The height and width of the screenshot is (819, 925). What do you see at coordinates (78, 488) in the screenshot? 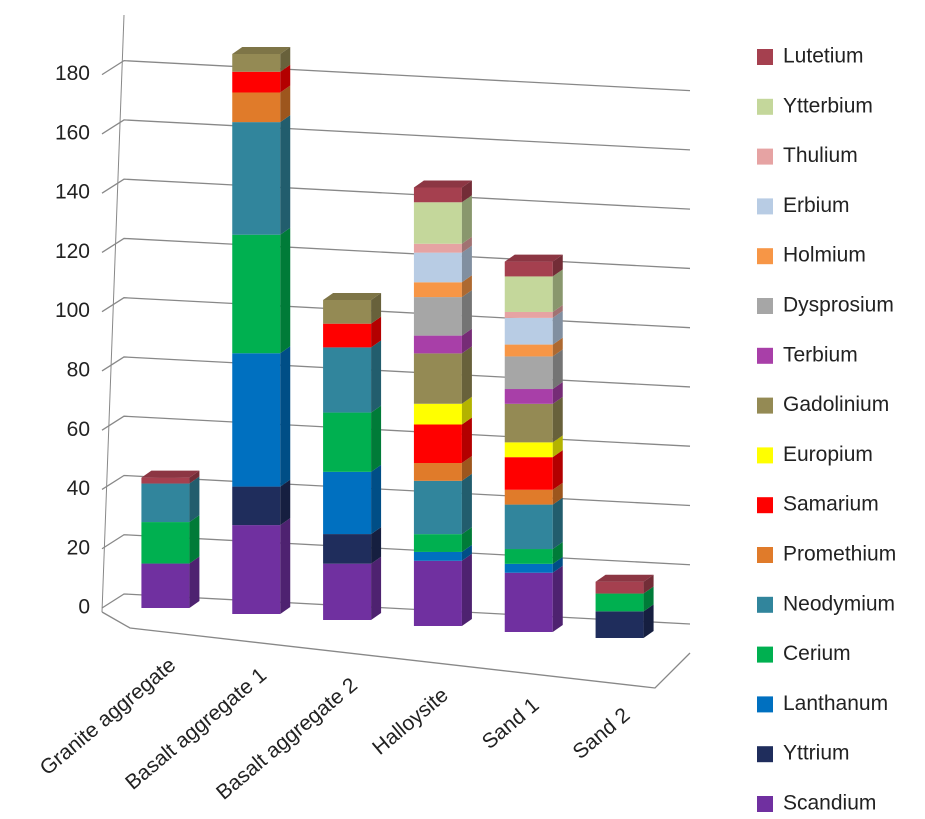
I see `y-tick-label: 40` at bounding box center [78, 488].